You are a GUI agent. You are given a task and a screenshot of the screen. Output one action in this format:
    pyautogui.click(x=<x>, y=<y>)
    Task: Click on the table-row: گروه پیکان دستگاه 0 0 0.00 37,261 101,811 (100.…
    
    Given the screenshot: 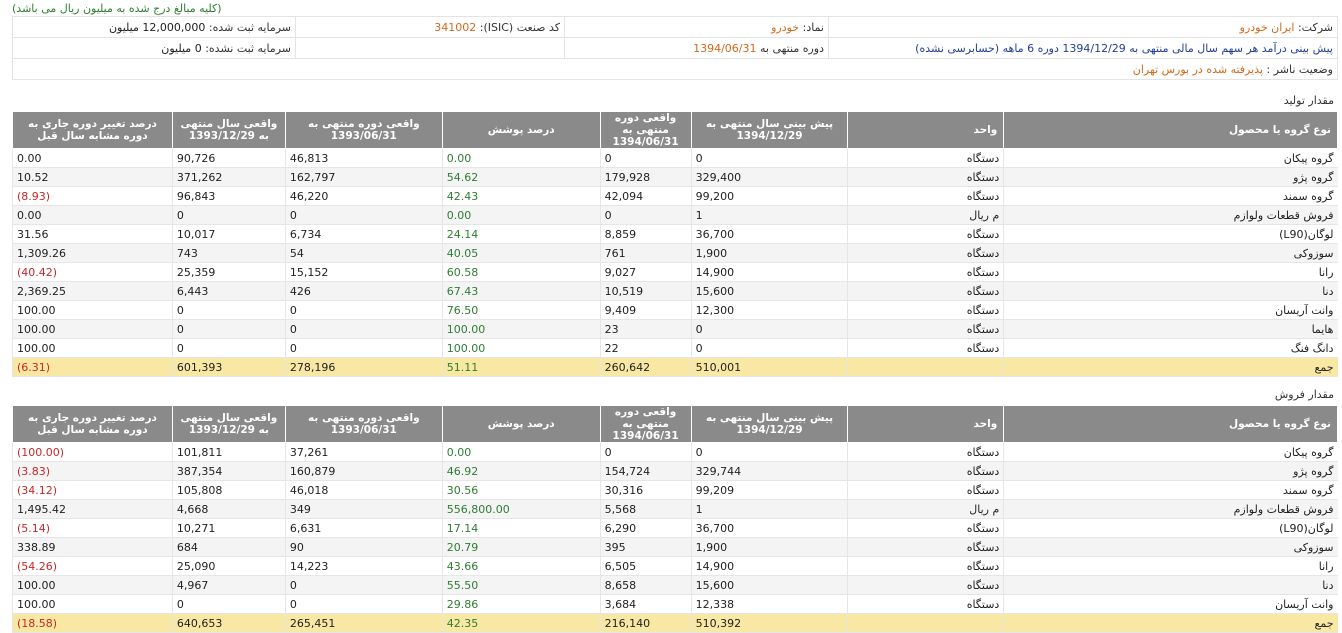 What is the action you would take?
    pyautogui.click(x=675, y=452)
    